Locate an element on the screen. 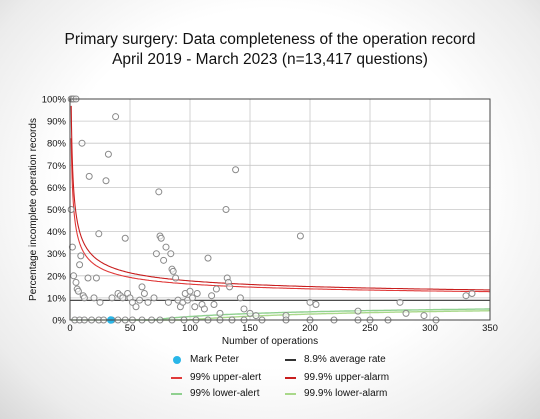 The width and height of the screenshot is (540, 419). y-tick-label: 60% is located at coordinates (57, 188).